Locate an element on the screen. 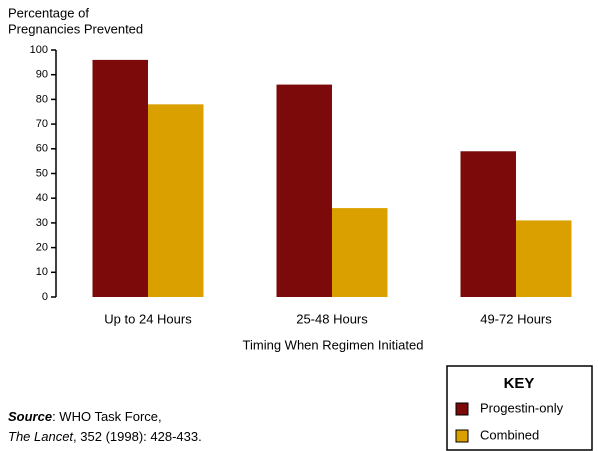  legend-title: KEY is located at coordinates (519, 383).